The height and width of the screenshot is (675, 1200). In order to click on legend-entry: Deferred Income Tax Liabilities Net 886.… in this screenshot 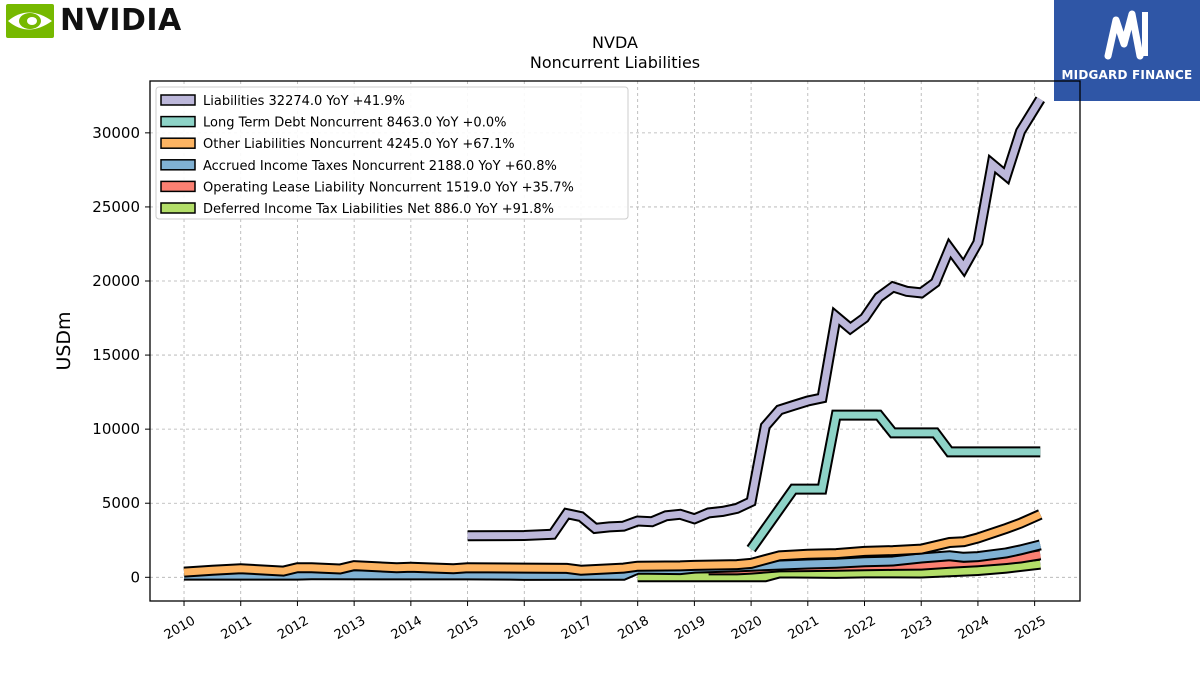, I will do `click(378, 209)`.